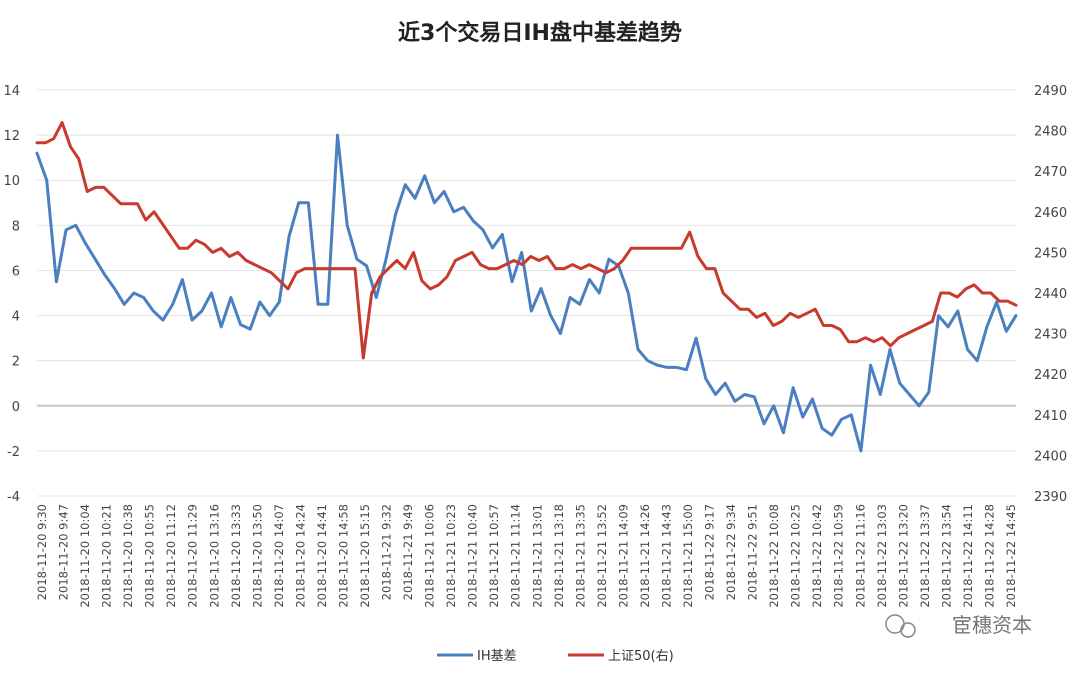 This screenshot has width=1080, height=673. What do you see at coordinates (666, 556) in the screenshot?
I see `x-tick-label: 2018-11-21 14:43` at bounding box center [666, 556].